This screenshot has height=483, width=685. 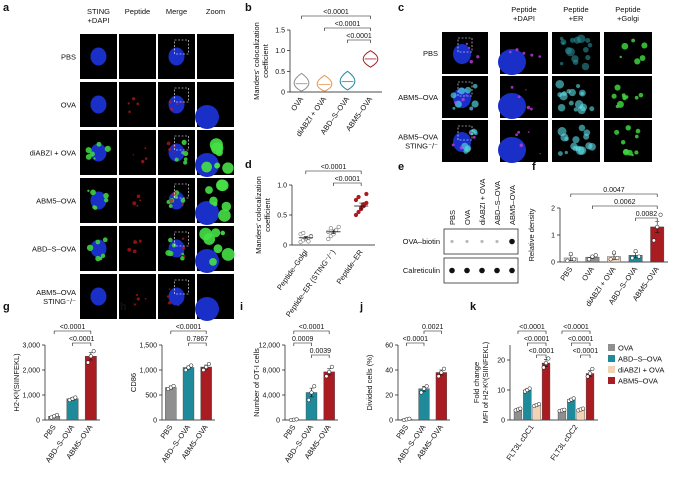 I want to click on error-bar, so click(x=361, y=206).